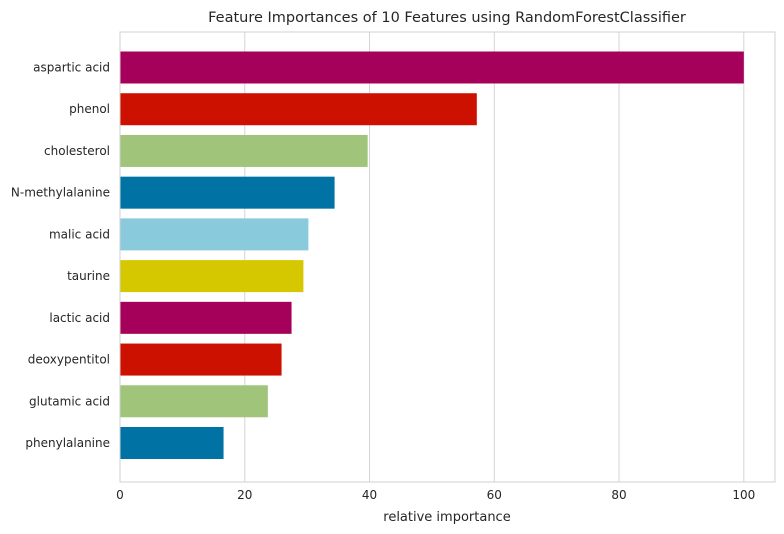 Image resolution: width=784 pixels, height=534 pixels. What do you see at coordinates (618, 495) in the screenshot?
I see `x-tick-label: 80` at bounding box center [618, 495].